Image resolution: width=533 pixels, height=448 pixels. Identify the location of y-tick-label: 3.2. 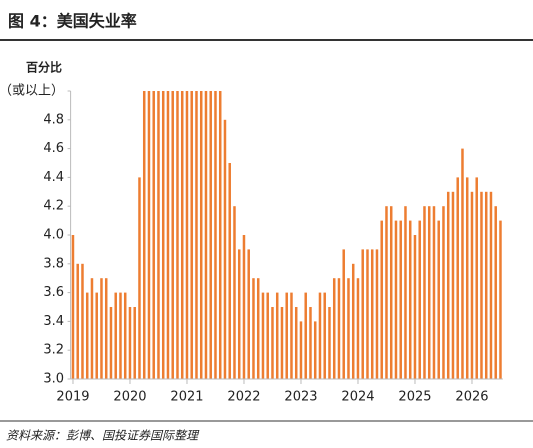
(53, 350).